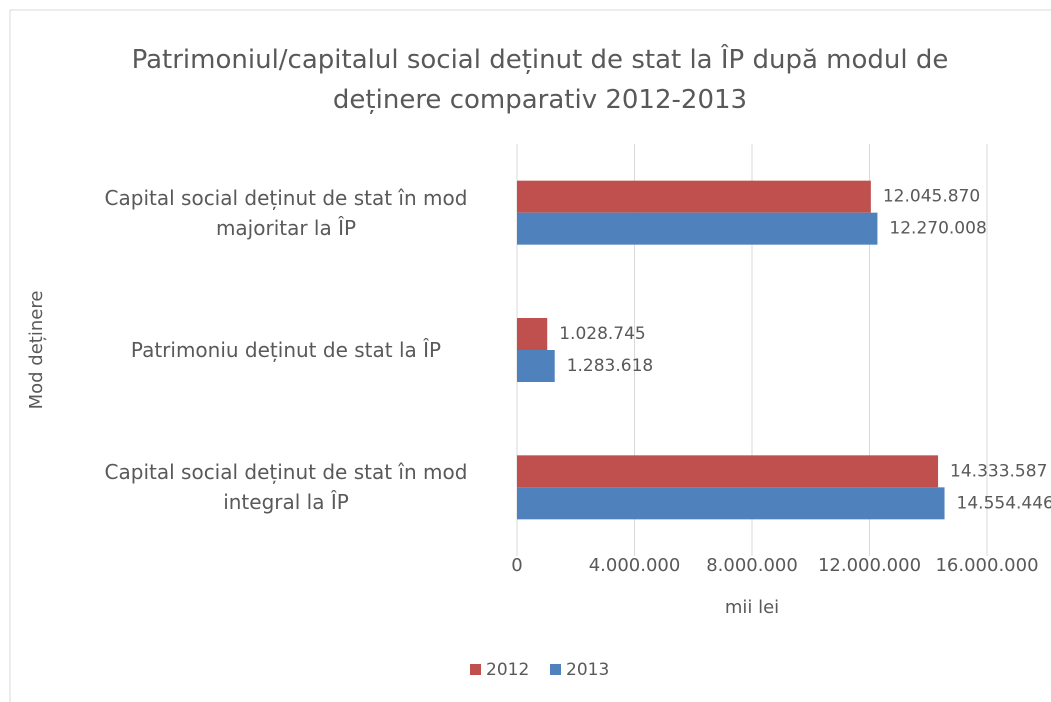 The image size is (1051, 702). What do you see at coordinates (869, 565) in the screenshot?
I see `x-tick-label: 12.000.000` at bounding box center [869, 565].